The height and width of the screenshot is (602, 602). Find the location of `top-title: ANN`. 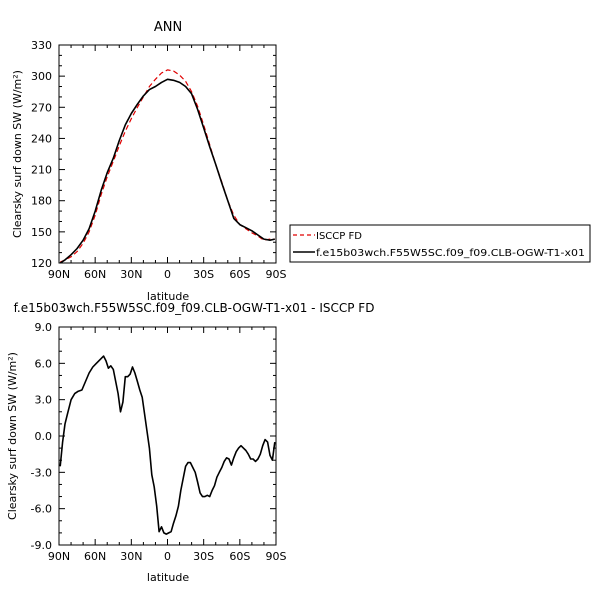

top-title: ANN is located at coordinates (168, 27).